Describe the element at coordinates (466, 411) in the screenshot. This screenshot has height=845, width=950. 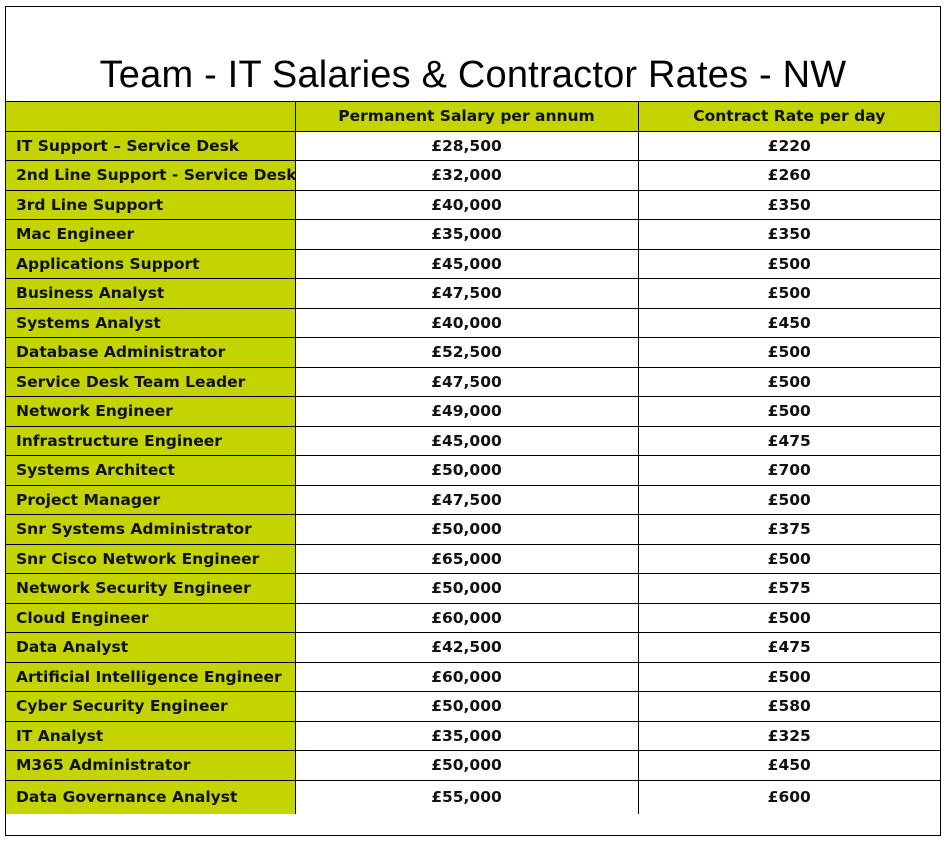
I see `salary-cell: £49,000` at that location.